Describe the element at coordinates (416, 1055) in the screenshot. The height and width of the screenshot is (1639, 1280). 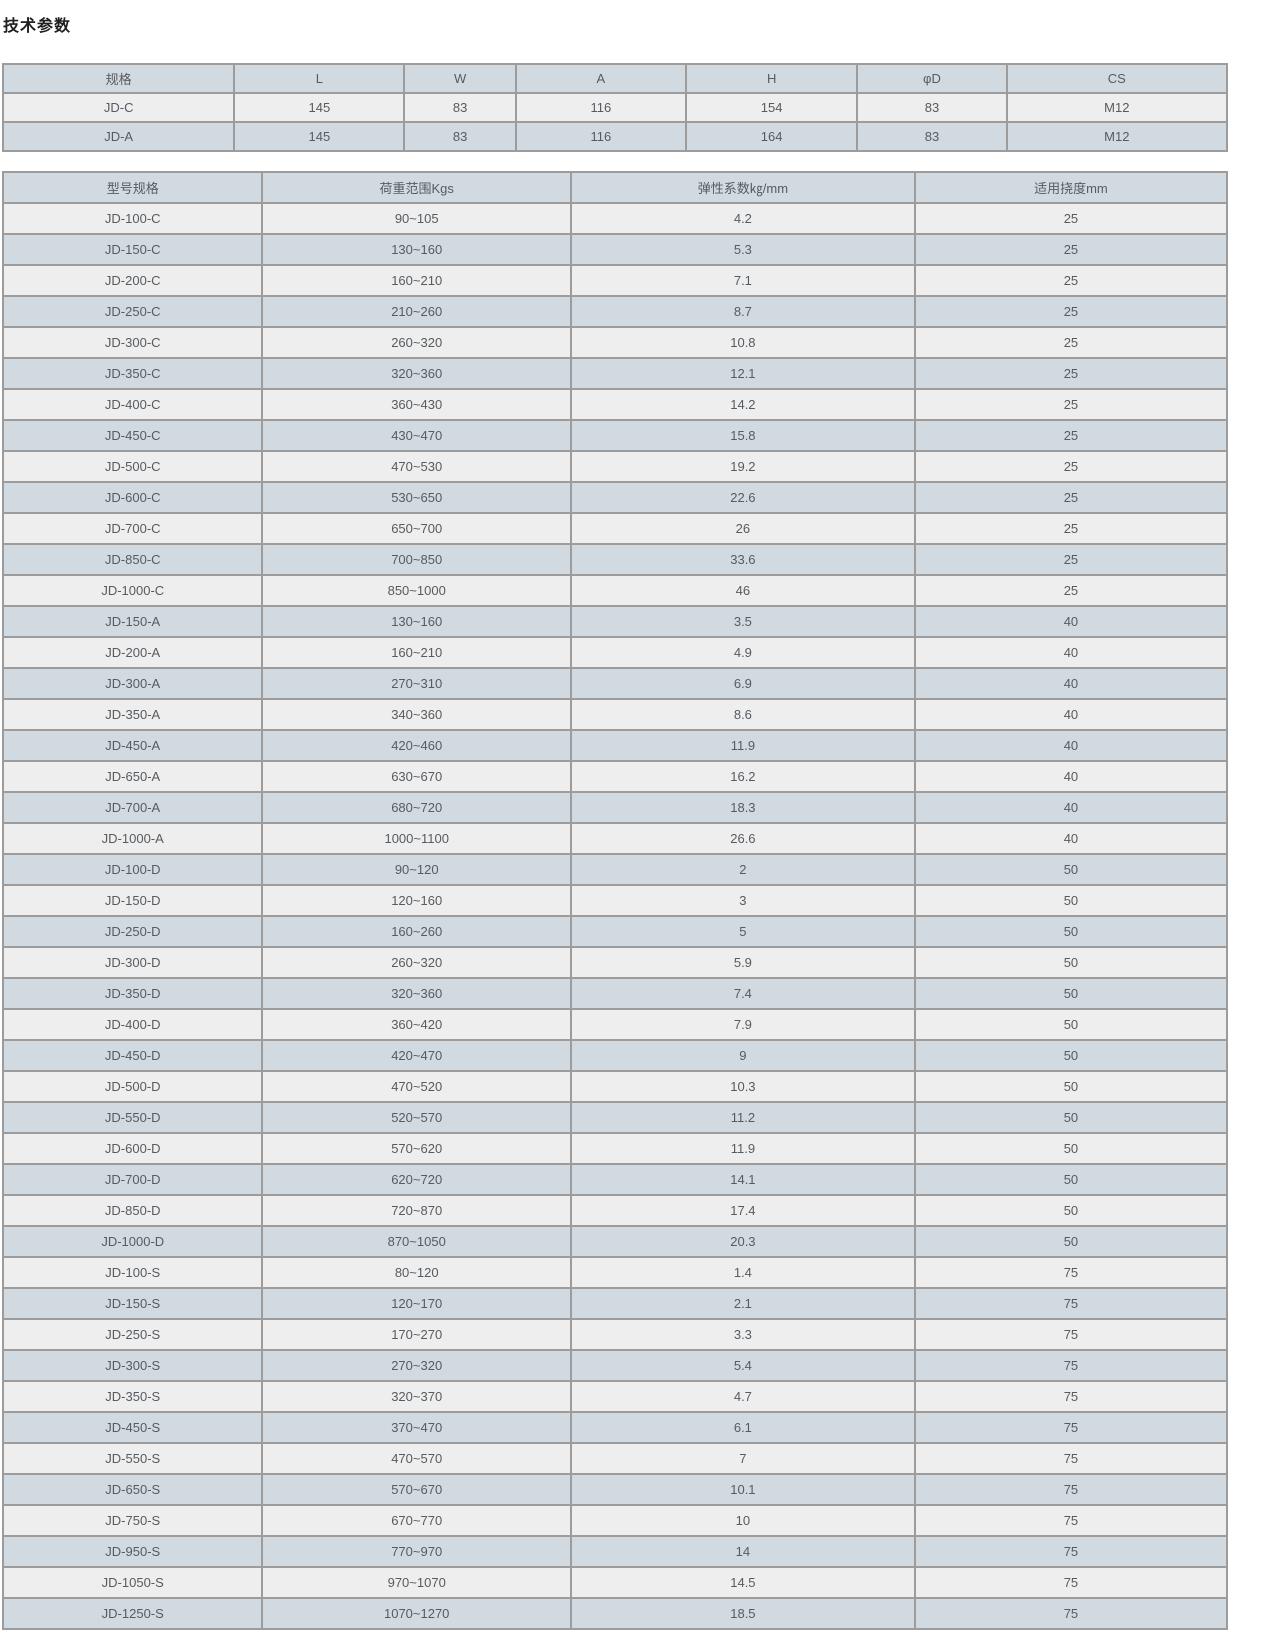
I see `table-cell: 420~470` at that location.